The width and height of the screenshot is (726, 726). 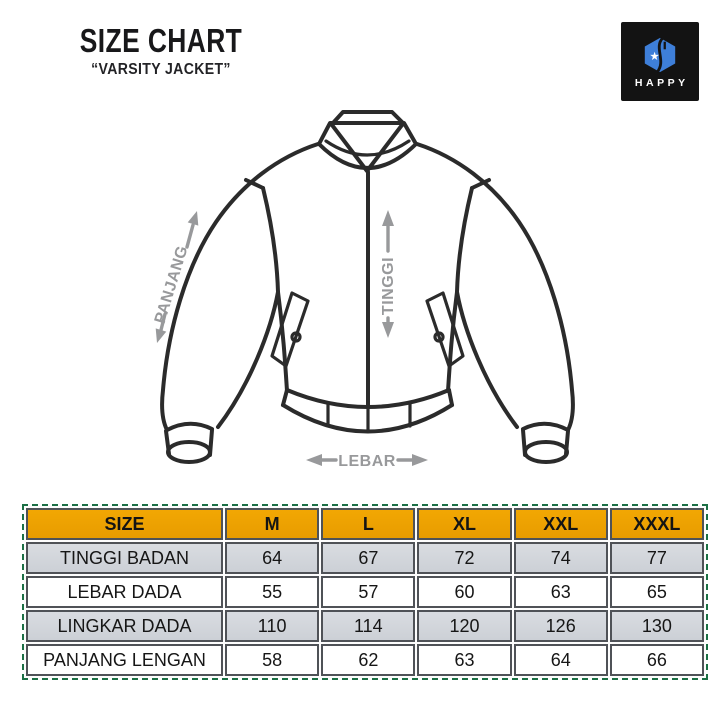 I want to click on size-column-header: M, so click(x=272, y=524).